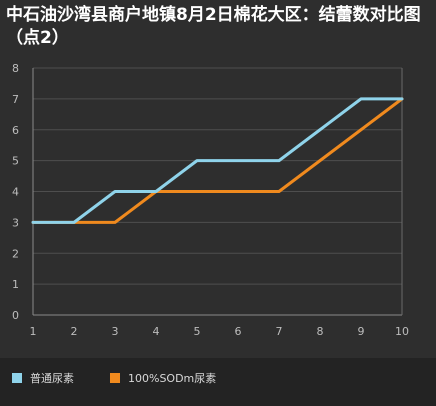 The height and width of the screenshot is (406, 436). I want to click on x-tick-label: 9, so click(361, 331).